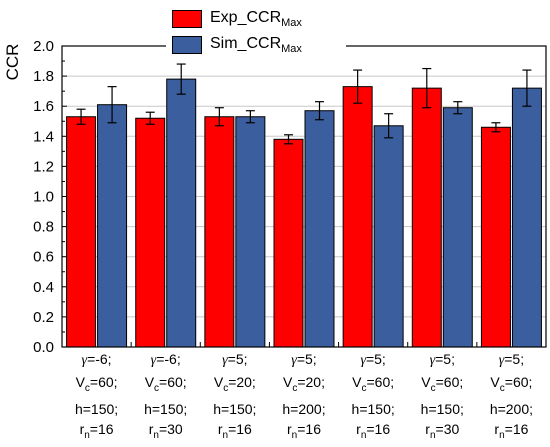 This screenshot has width=550, height=447. Describe the element at coordinates (166, 398) in the screenshot. I see `x-category-label: γ=-6; Vc=60; h=150; rn=30` at that location.